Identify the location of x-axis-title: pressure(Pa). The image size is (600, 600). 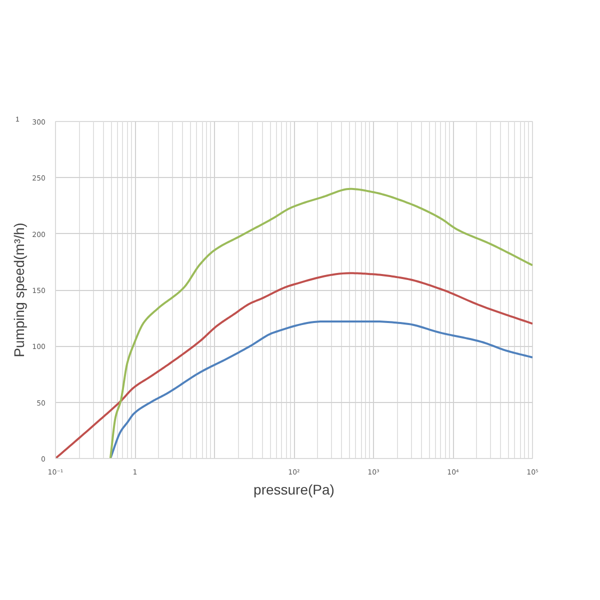
(294, 490).